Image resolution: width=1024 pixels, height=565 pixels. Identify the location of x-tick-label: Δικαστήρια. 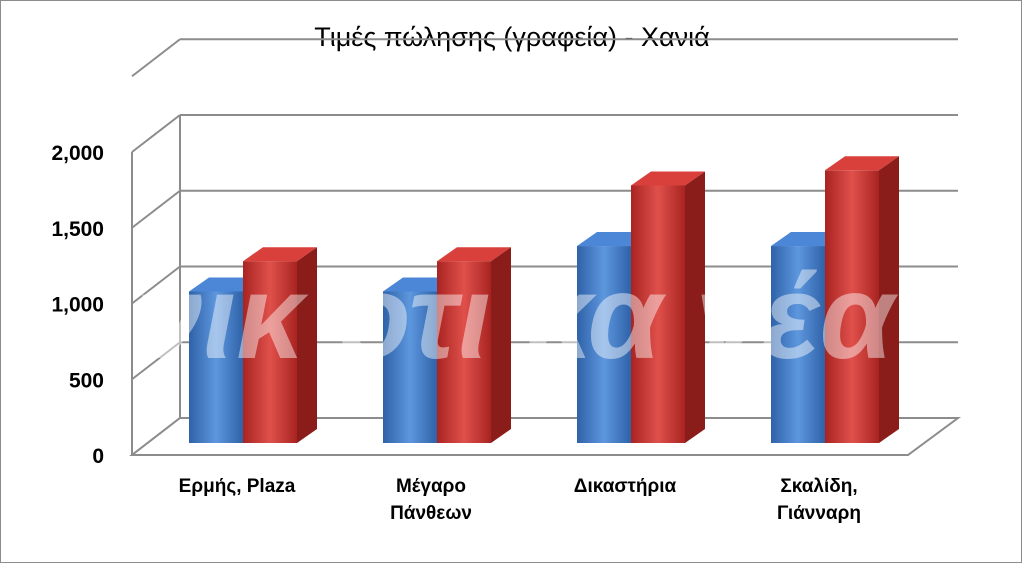
(625, 486).